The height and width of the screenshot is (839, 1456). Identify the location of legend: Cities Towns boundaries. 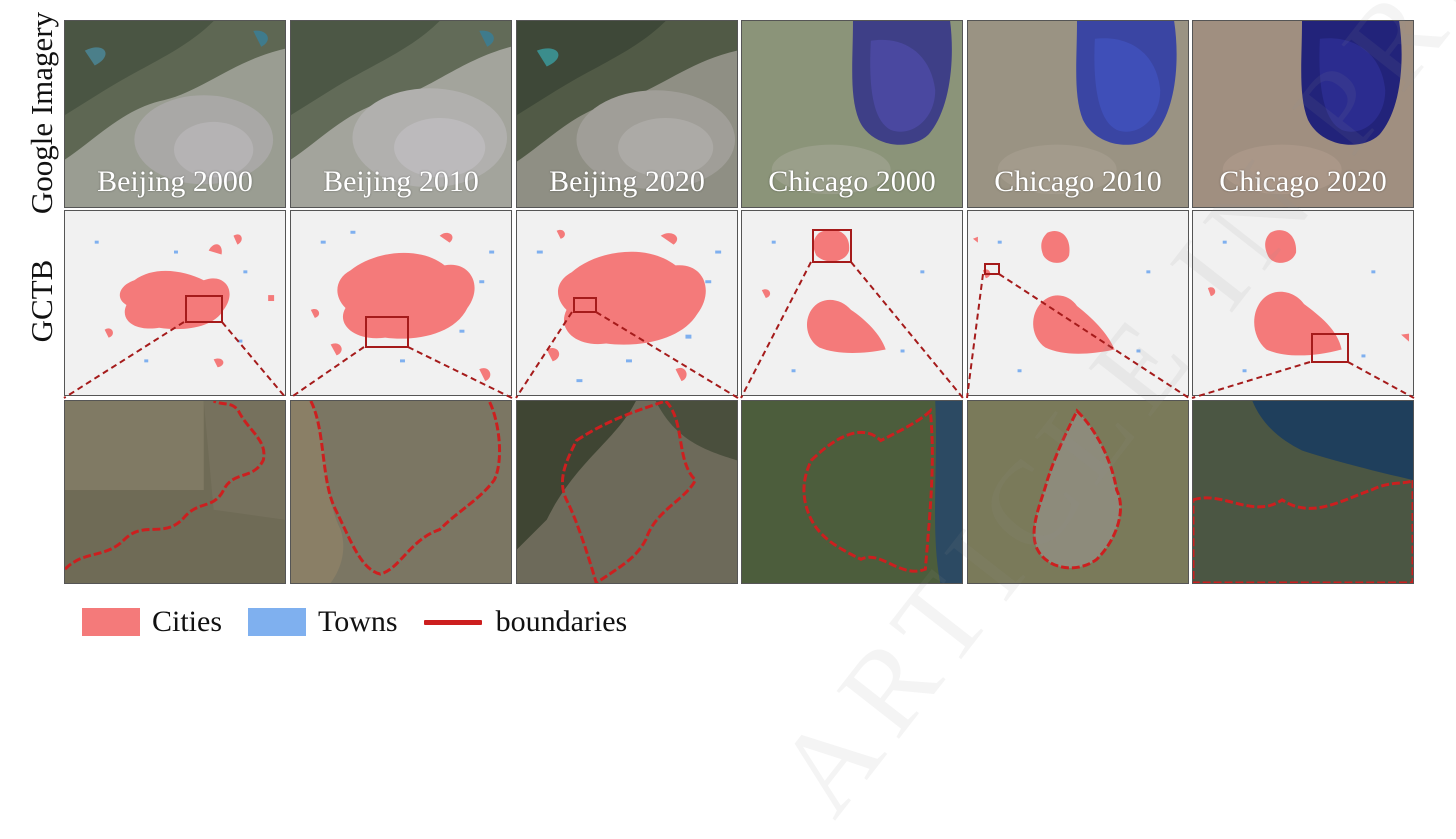
(367, 622).